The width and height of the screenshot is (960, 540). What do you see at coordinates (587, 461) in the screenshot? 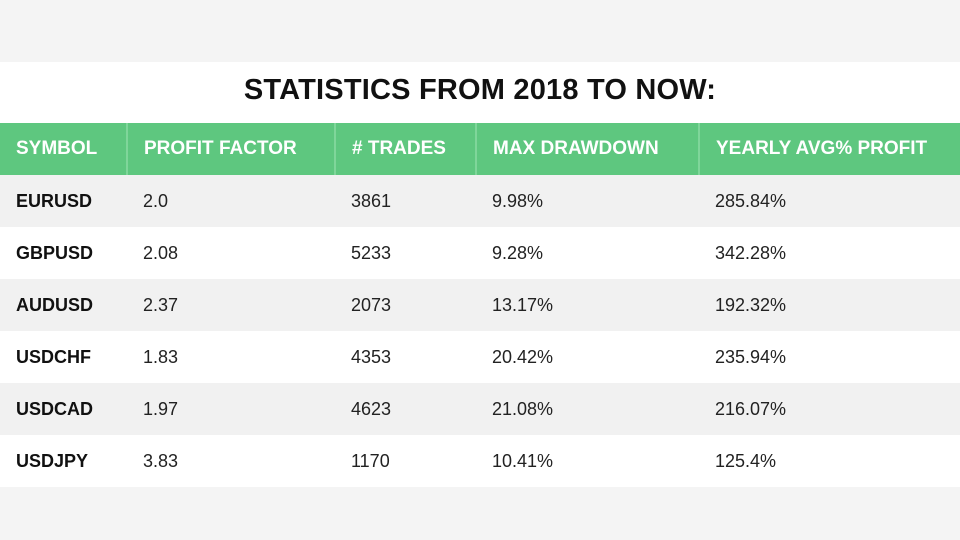
I see `cell-max-drawdown: 10.41%` at bounding box center [587, 461].